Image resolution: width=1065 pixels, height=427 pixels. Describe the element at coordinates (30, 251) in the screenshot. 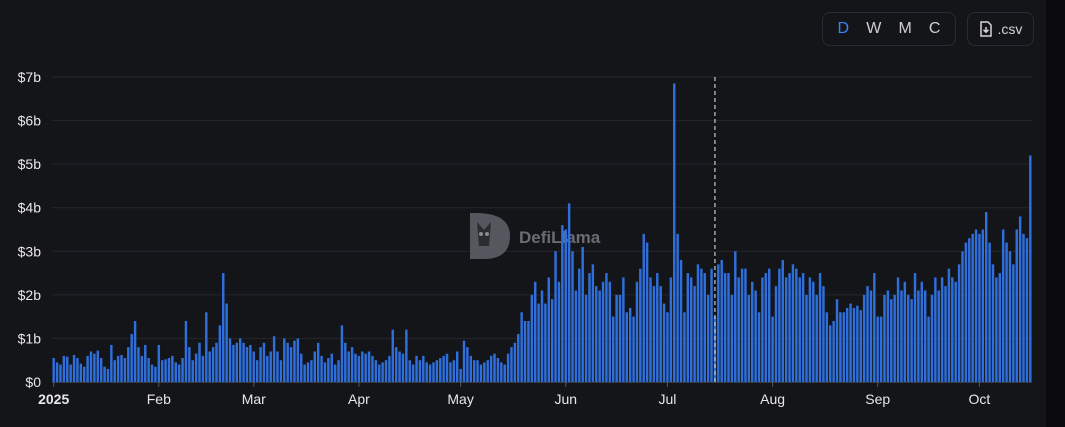

I see `y-tick-label: $3b` at that location.